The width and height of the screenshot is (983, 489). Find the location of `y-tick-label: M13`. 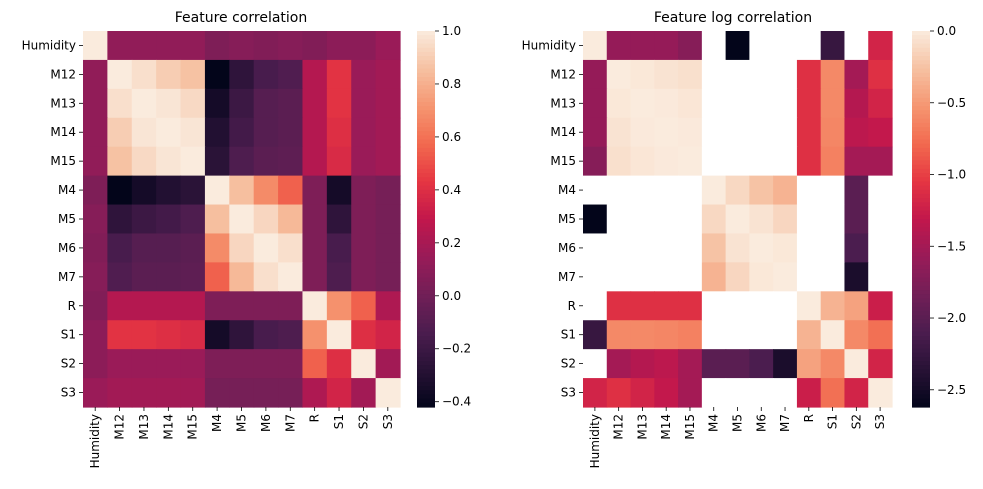

y-tick-label: M13 is located at coordinates (563, 103).